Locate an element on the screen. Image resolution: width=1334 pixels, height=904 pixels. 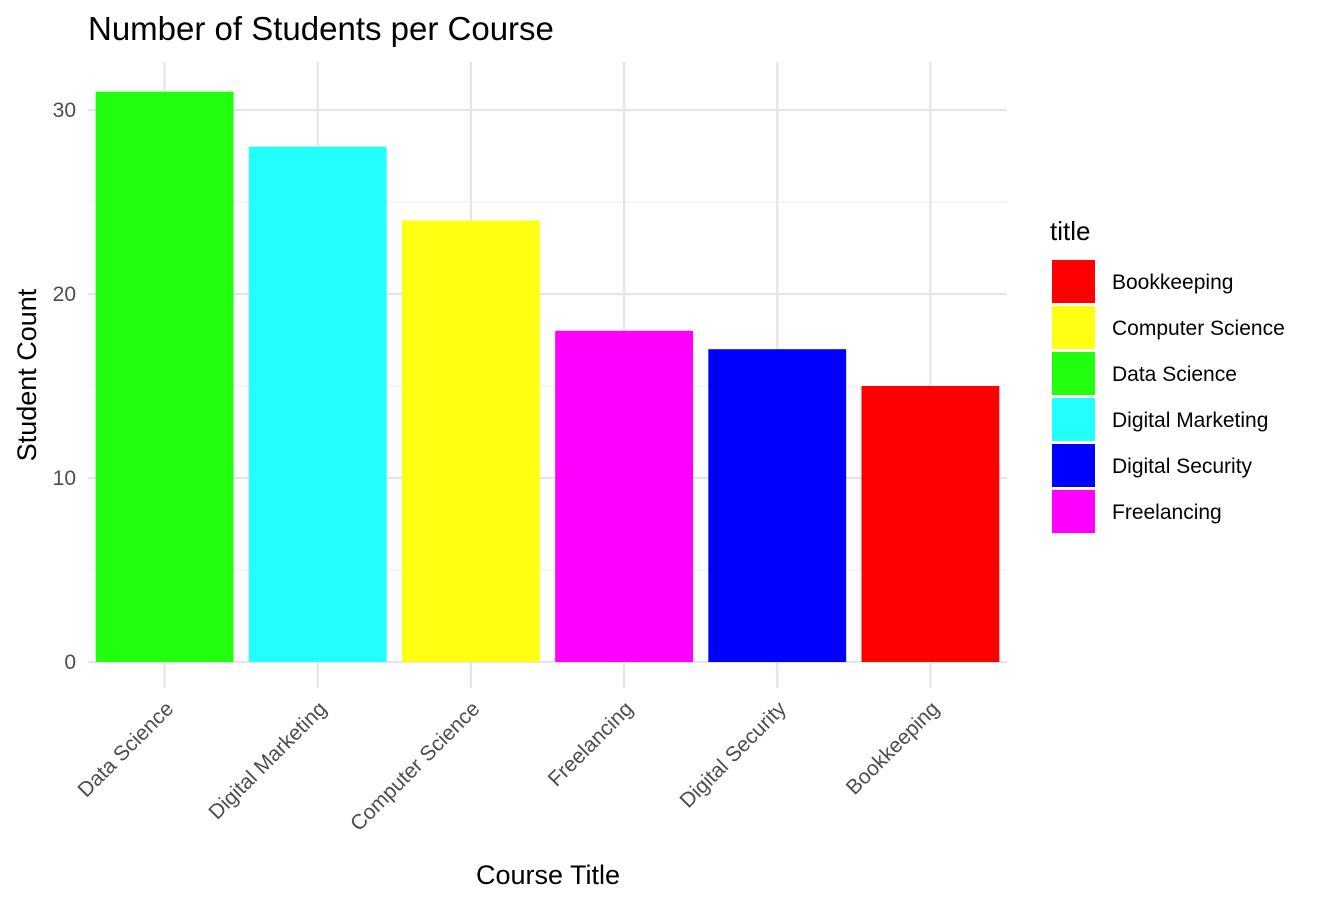
x-tick-label: Bookkeeping is located at coordinates (893, 748).